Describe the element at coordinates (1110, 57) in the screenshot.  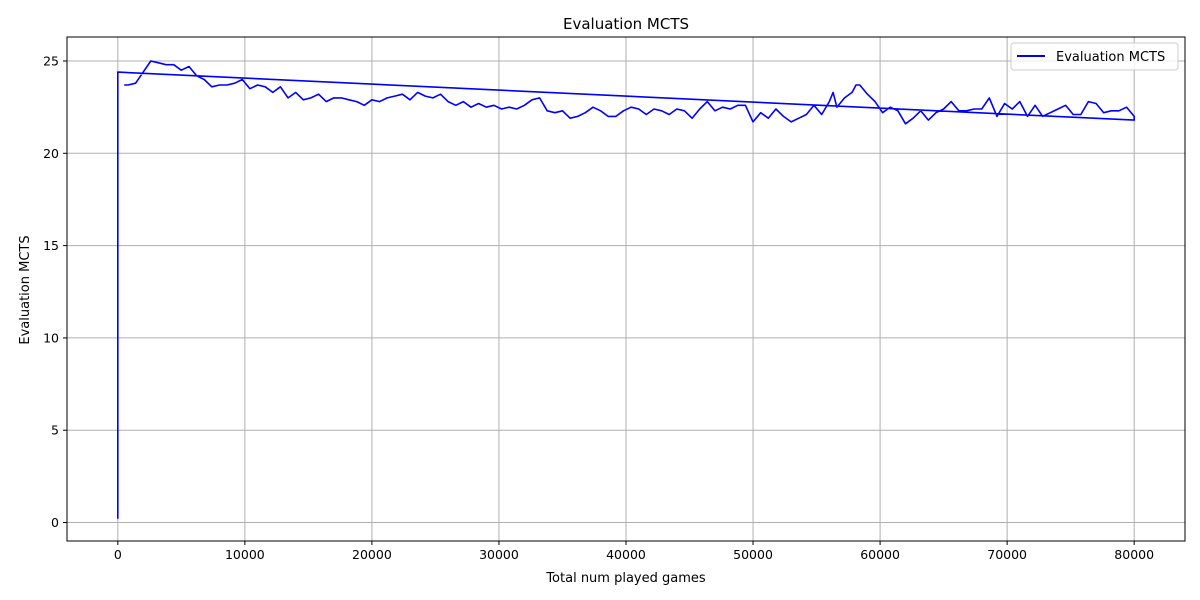
I see `legend-label: Evaluation MCTS` at that location.